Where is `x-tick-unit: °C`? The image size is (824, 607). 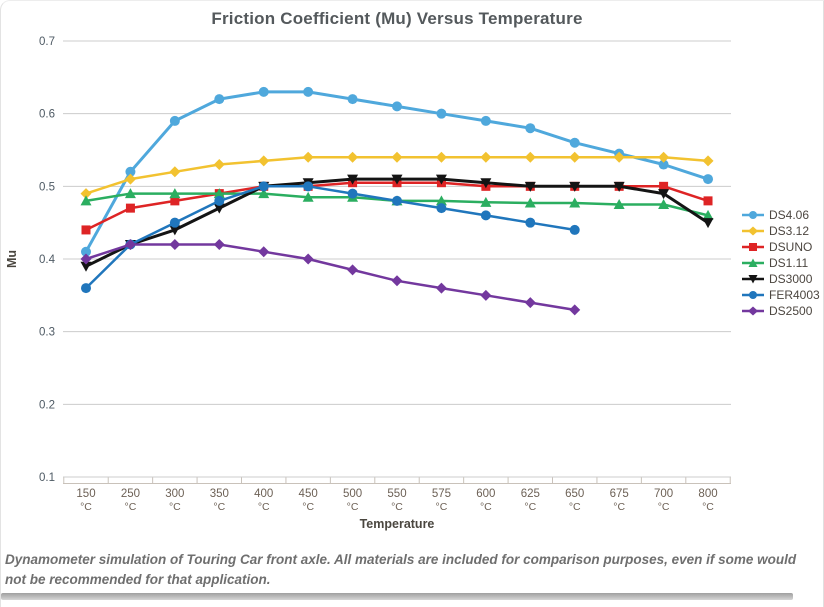 x-tick-unit: °C is located at coordinates (264, 507).